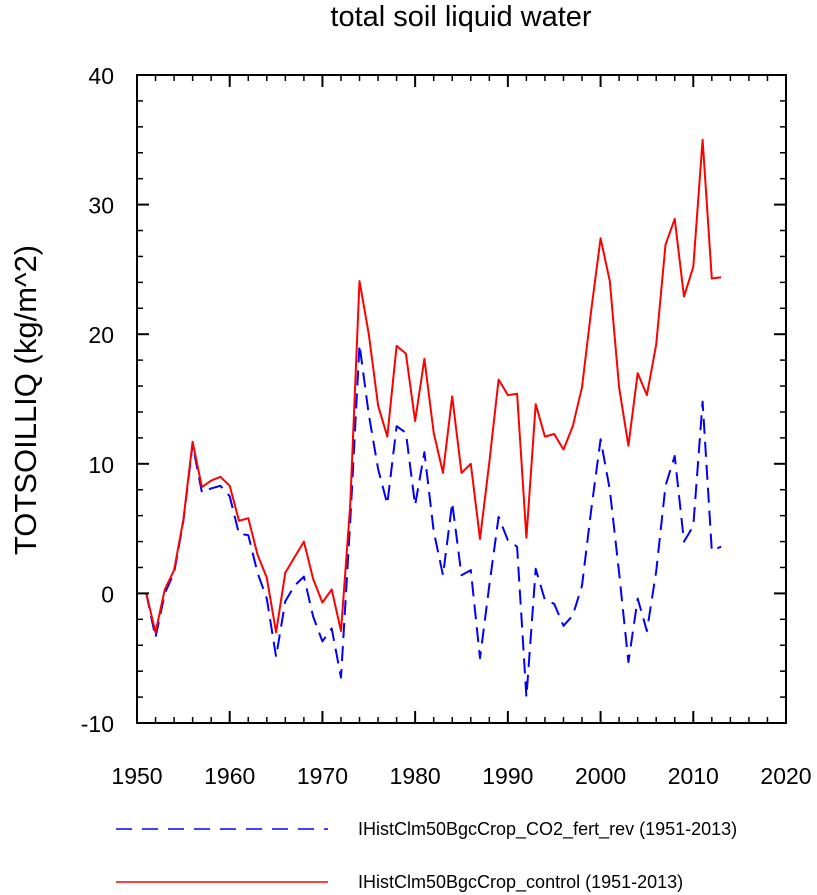  I want to click on x-tick-label: 2010, so click(693, 776).